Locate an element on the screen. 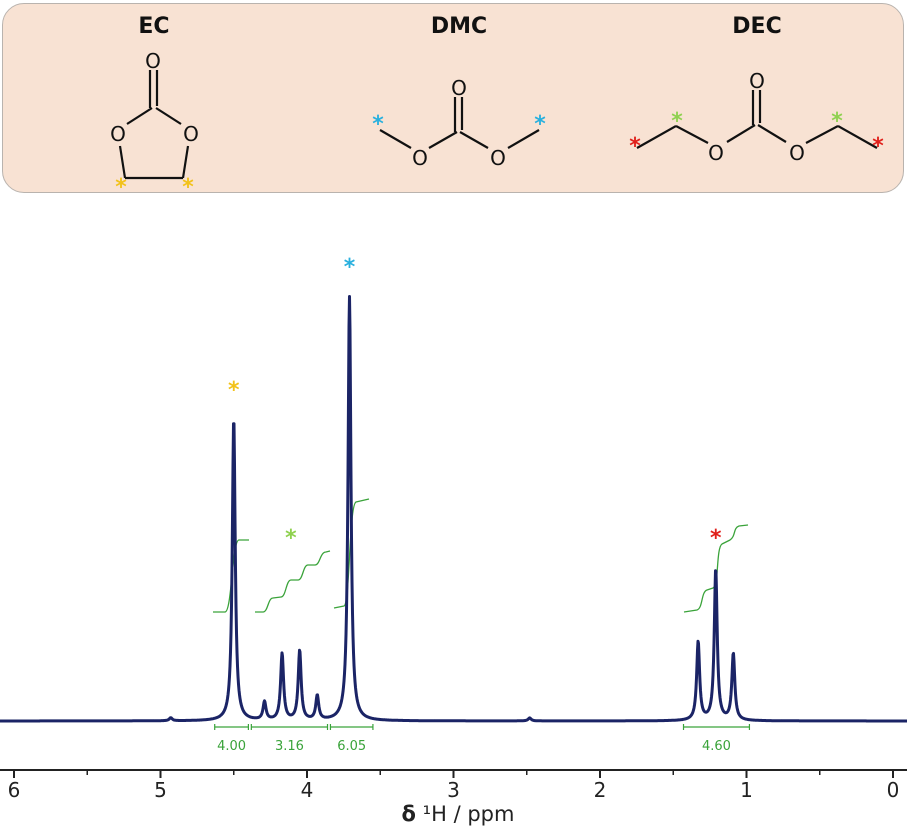  dec-bond-ch2-ch3-left is located at coordinates (656, 137).